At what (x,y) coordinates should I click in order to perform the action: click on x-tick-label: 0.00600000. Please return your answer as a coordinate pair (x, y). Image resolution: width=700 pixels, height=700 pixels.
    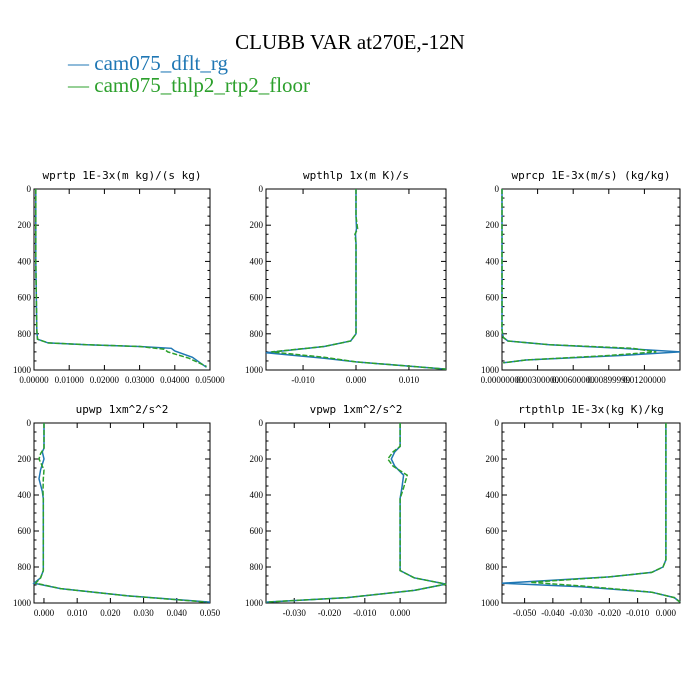
    Looking at the image, I should click on (573, 380).